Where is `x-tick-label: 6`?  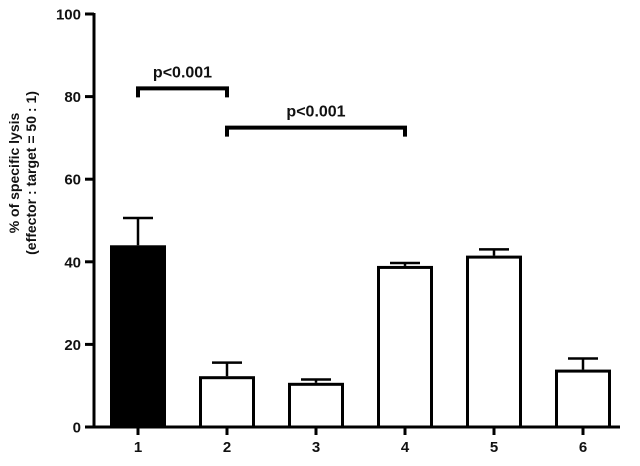 x-tick-label: 6 is located at coordinates (583, 447).